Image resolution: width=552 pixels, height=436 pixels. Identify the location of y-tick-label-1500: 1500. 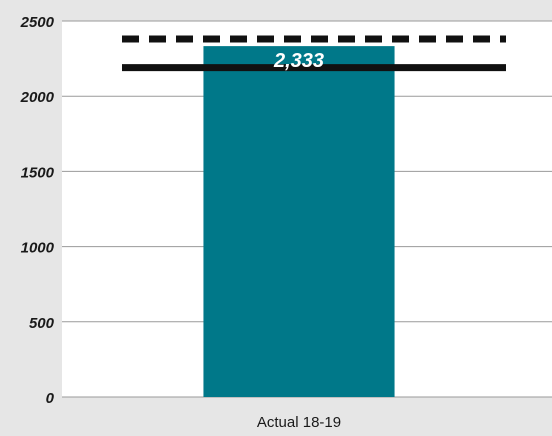
(38, 172).